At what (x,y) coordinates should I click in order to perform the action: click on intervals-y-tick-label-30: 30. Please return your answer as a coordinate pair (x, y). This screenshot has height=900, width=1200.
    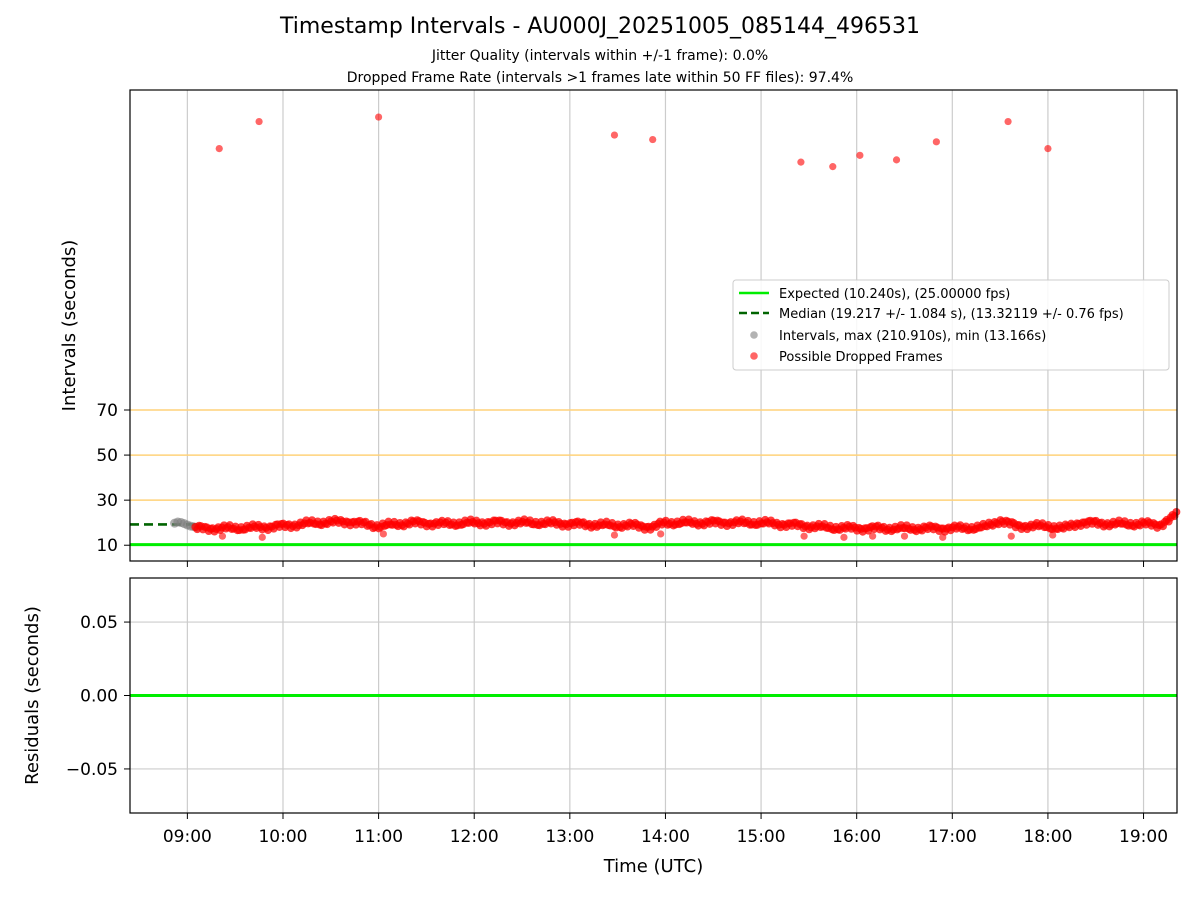
    Looking at the image, I should click on (107, 501).